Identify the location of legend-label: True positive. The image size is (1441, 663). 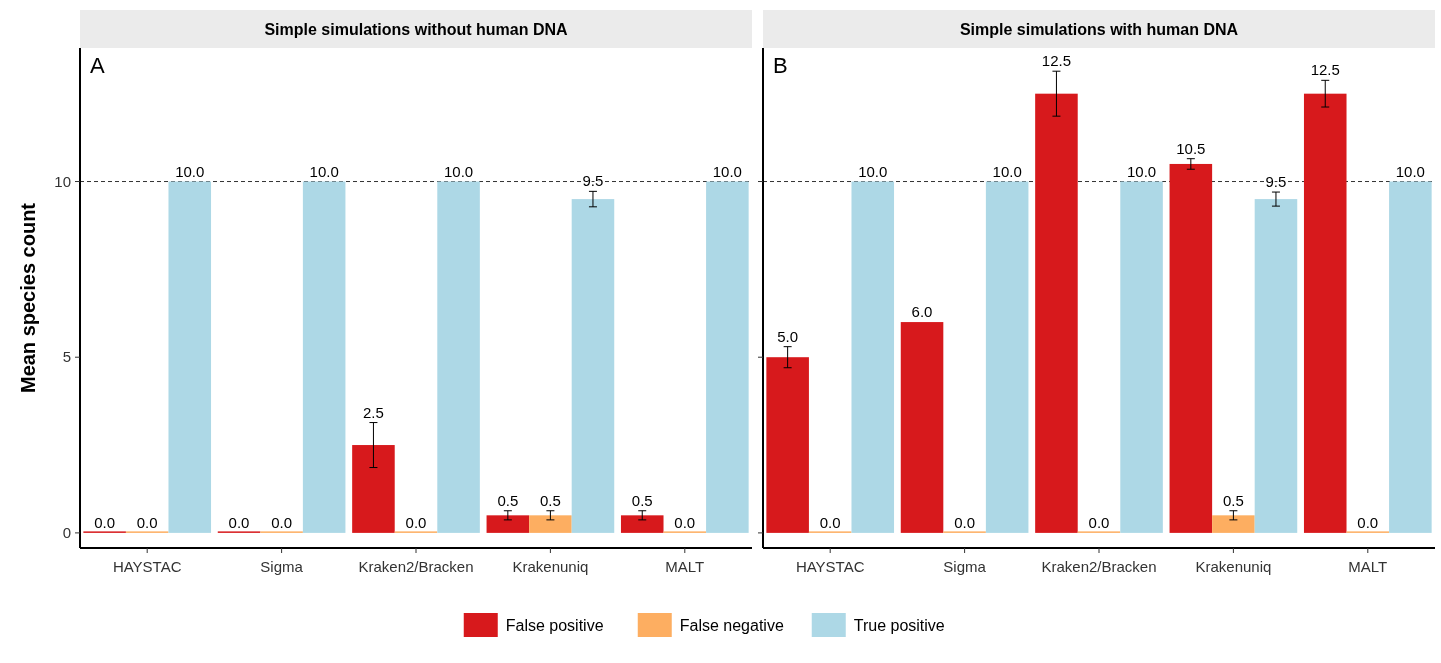
(899, 625).